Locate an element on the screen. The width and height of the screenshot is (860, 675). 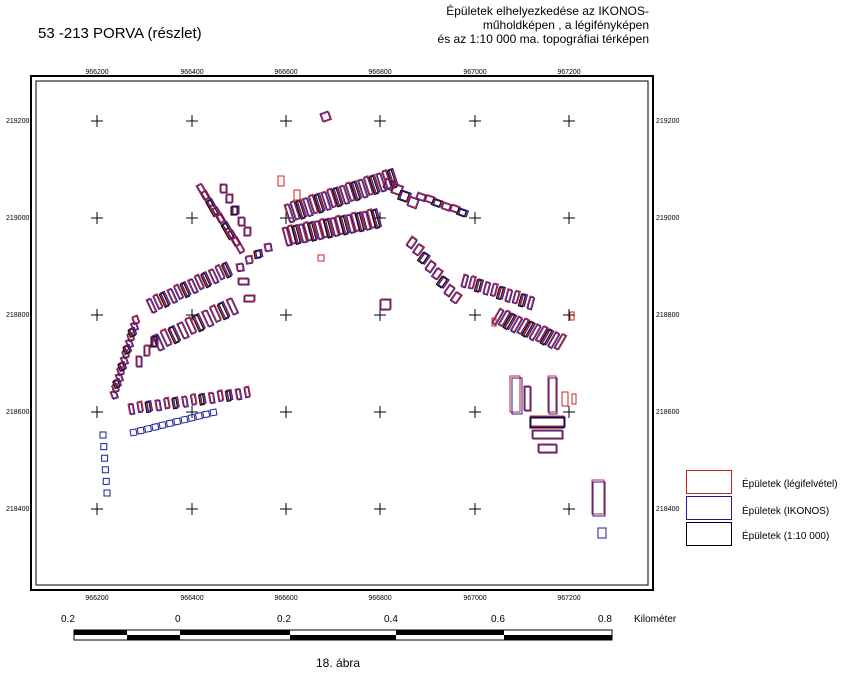
scale-label-5: 0.8 is located at coordinates (605, 619).